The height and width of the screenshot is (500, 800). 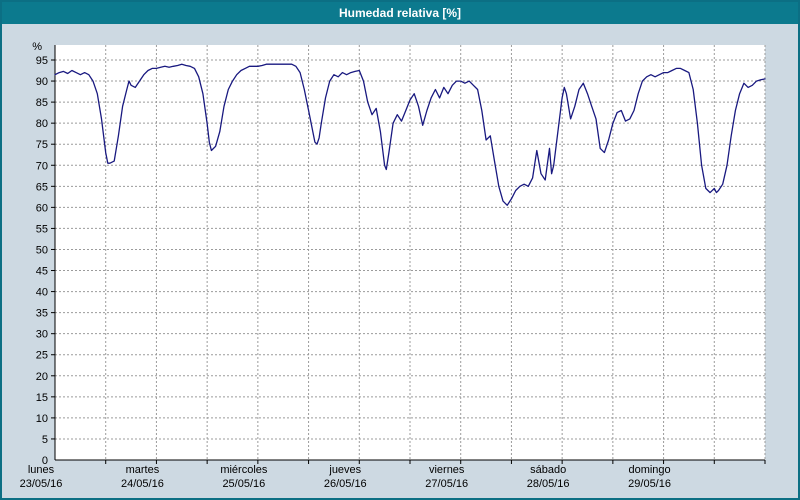 What do you see at coordinates (42, 61) in the screenshot?
I see `y-tick-label: 95` at bounding box center [42, 61].